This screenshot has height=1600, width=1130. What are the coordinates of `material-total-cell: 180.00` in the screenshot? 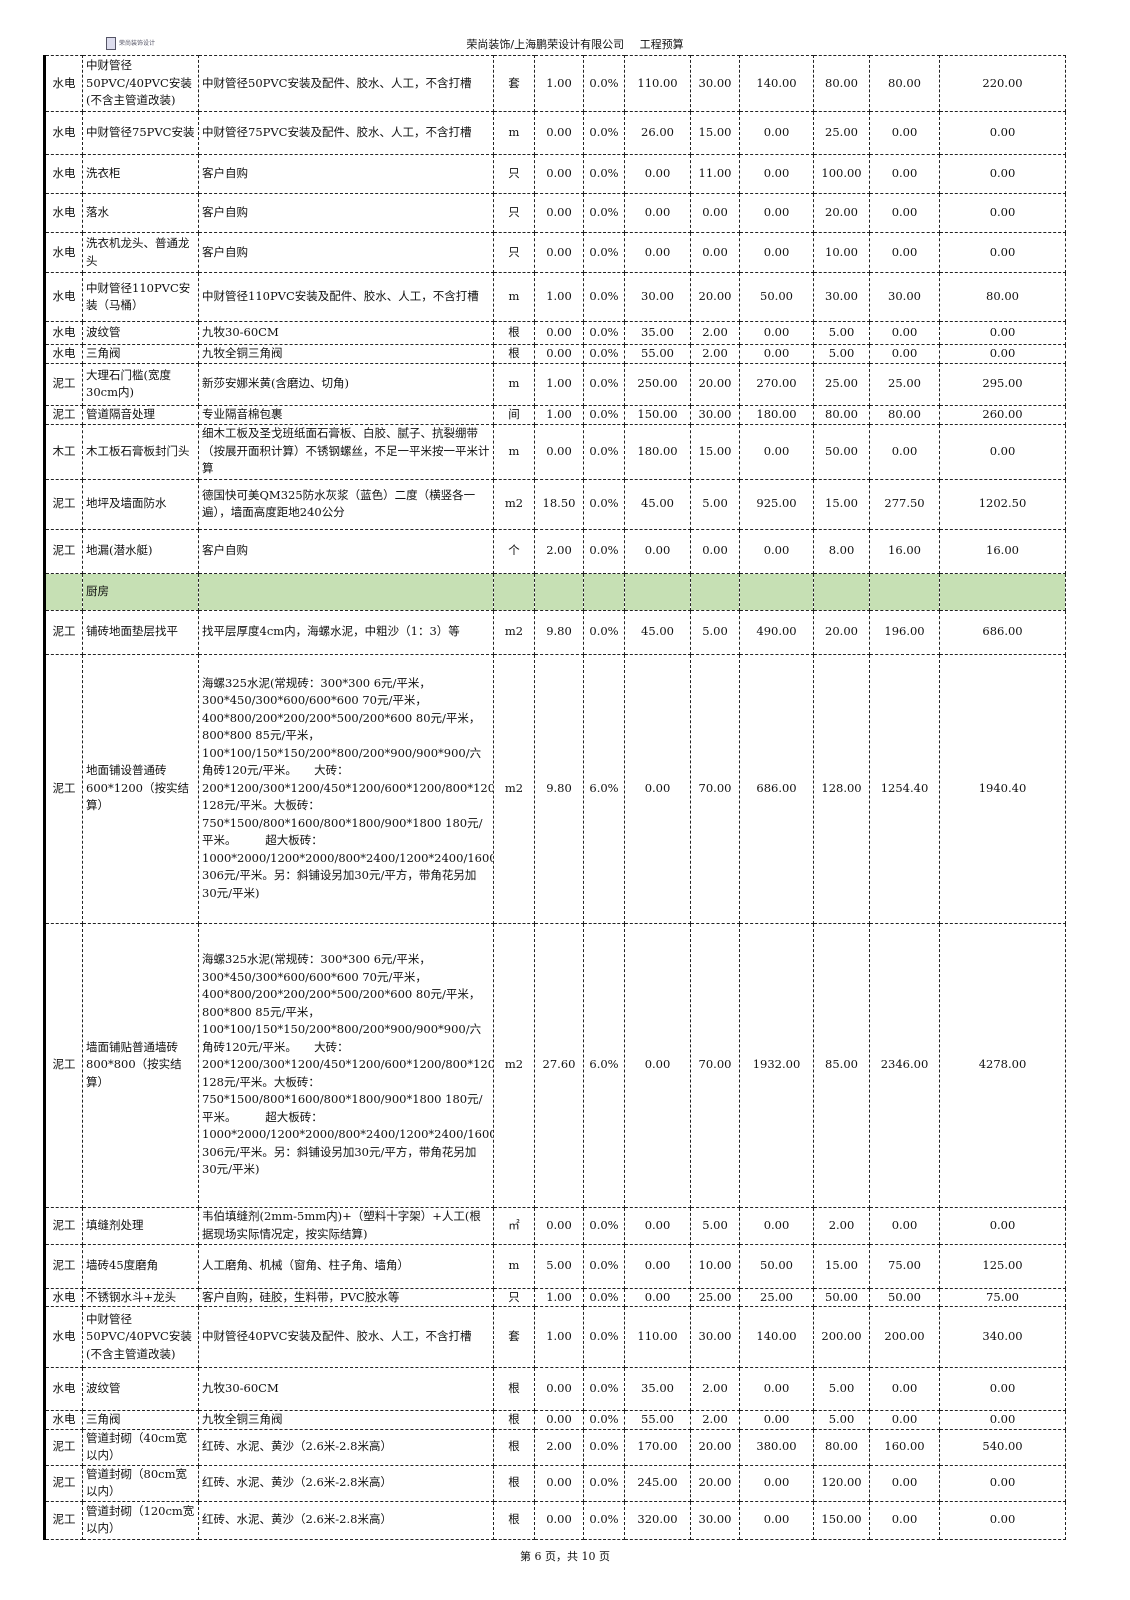 It's located at (776, 414).